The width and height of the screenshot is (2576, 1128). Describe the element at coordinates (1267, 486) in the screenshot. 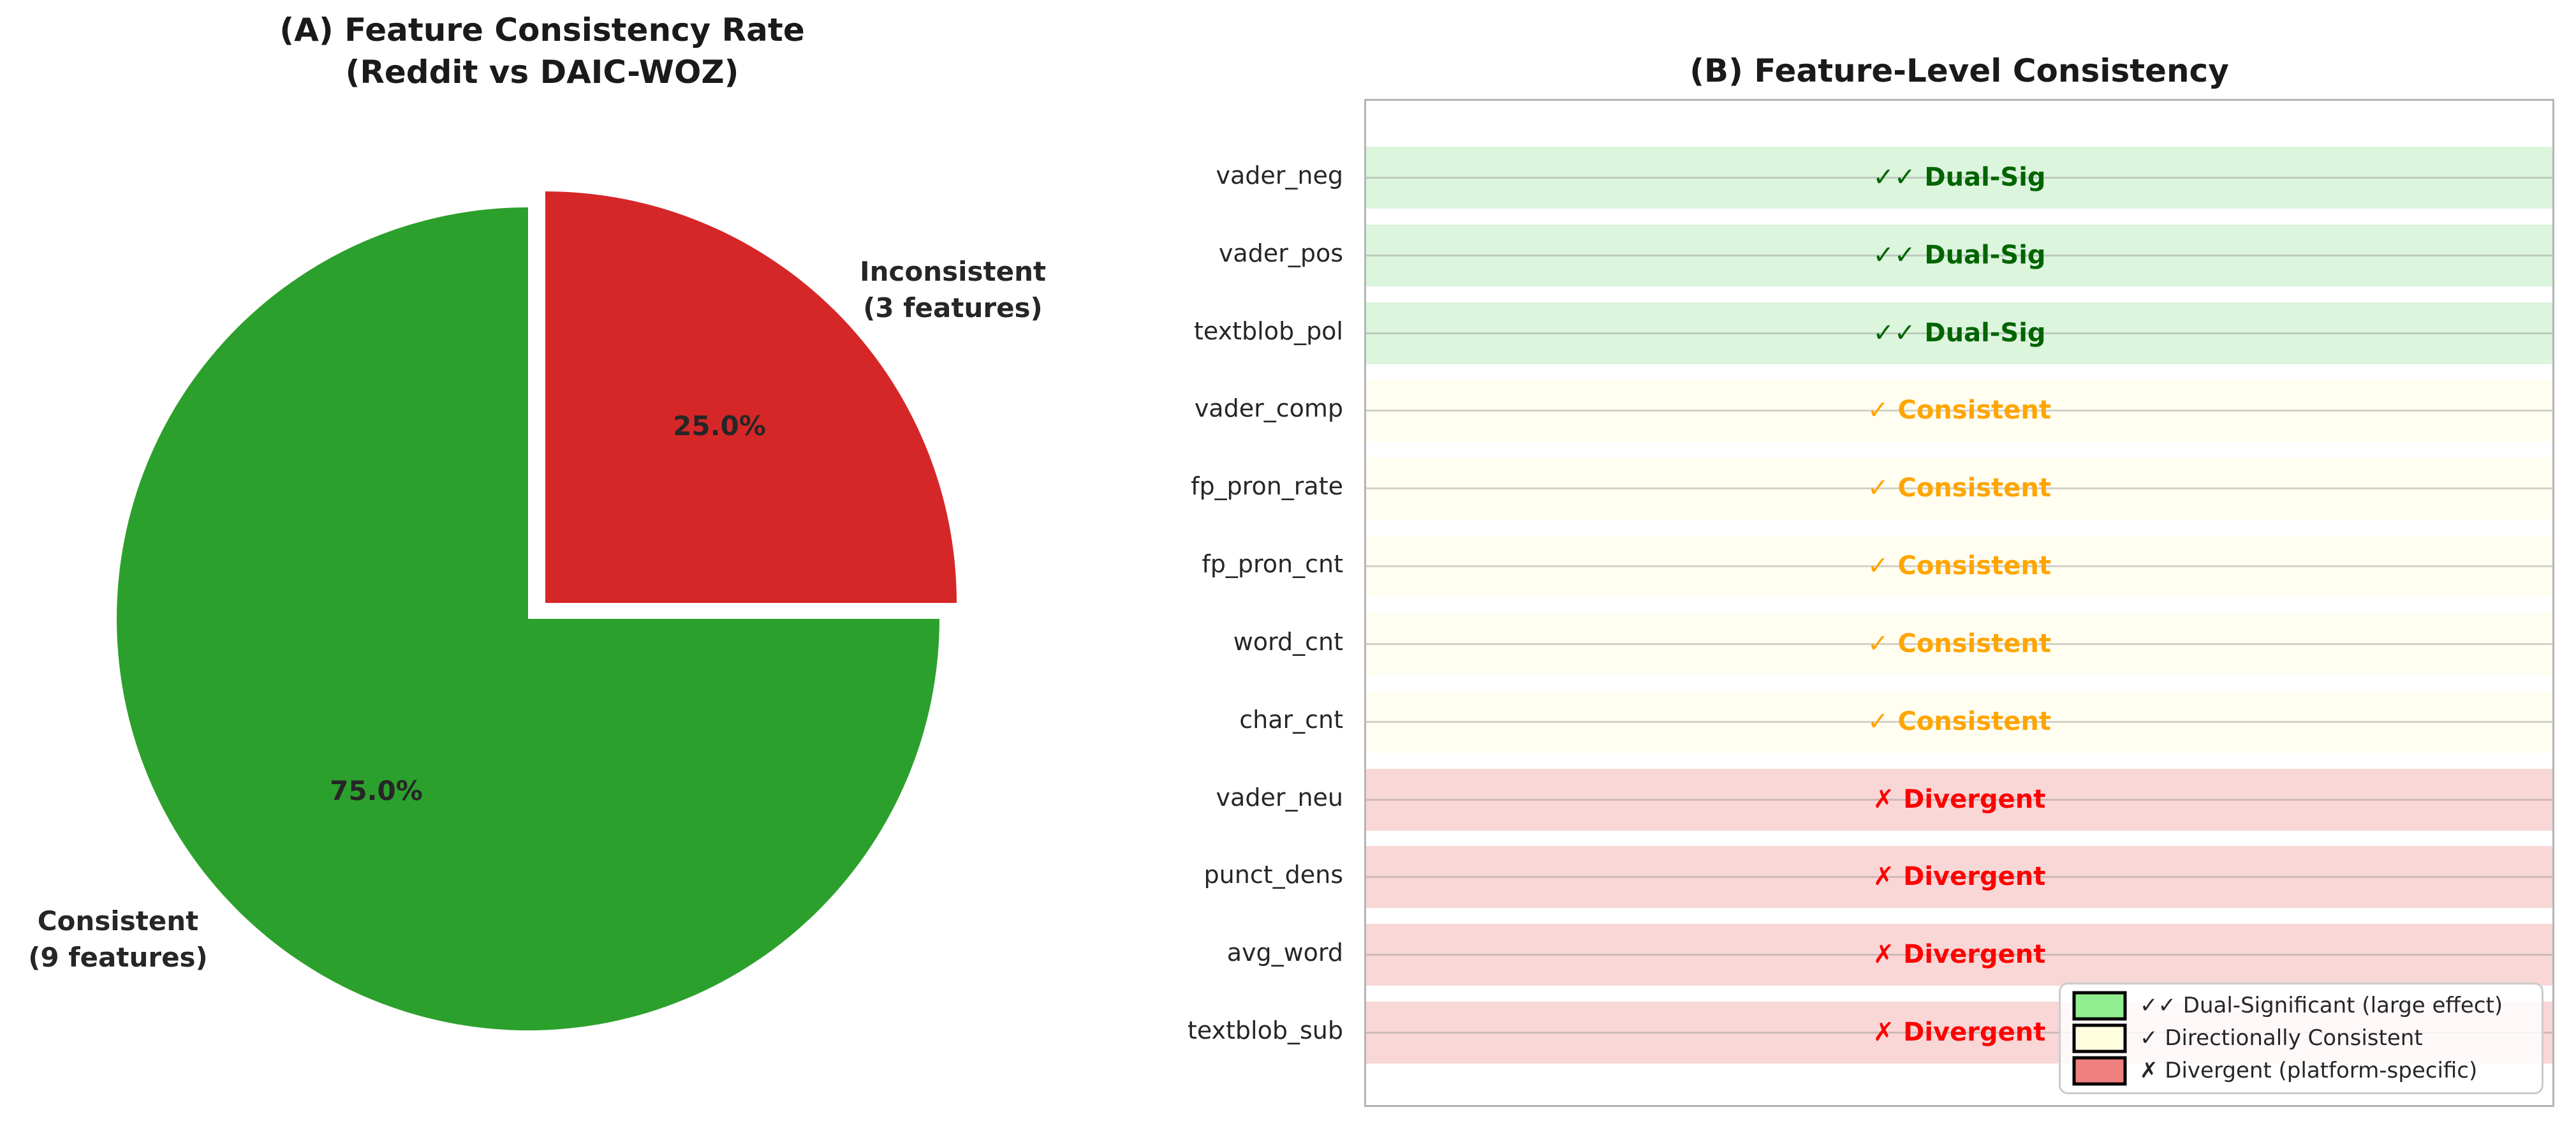

I see `ytick-label: fp_pron_rate` at that location.